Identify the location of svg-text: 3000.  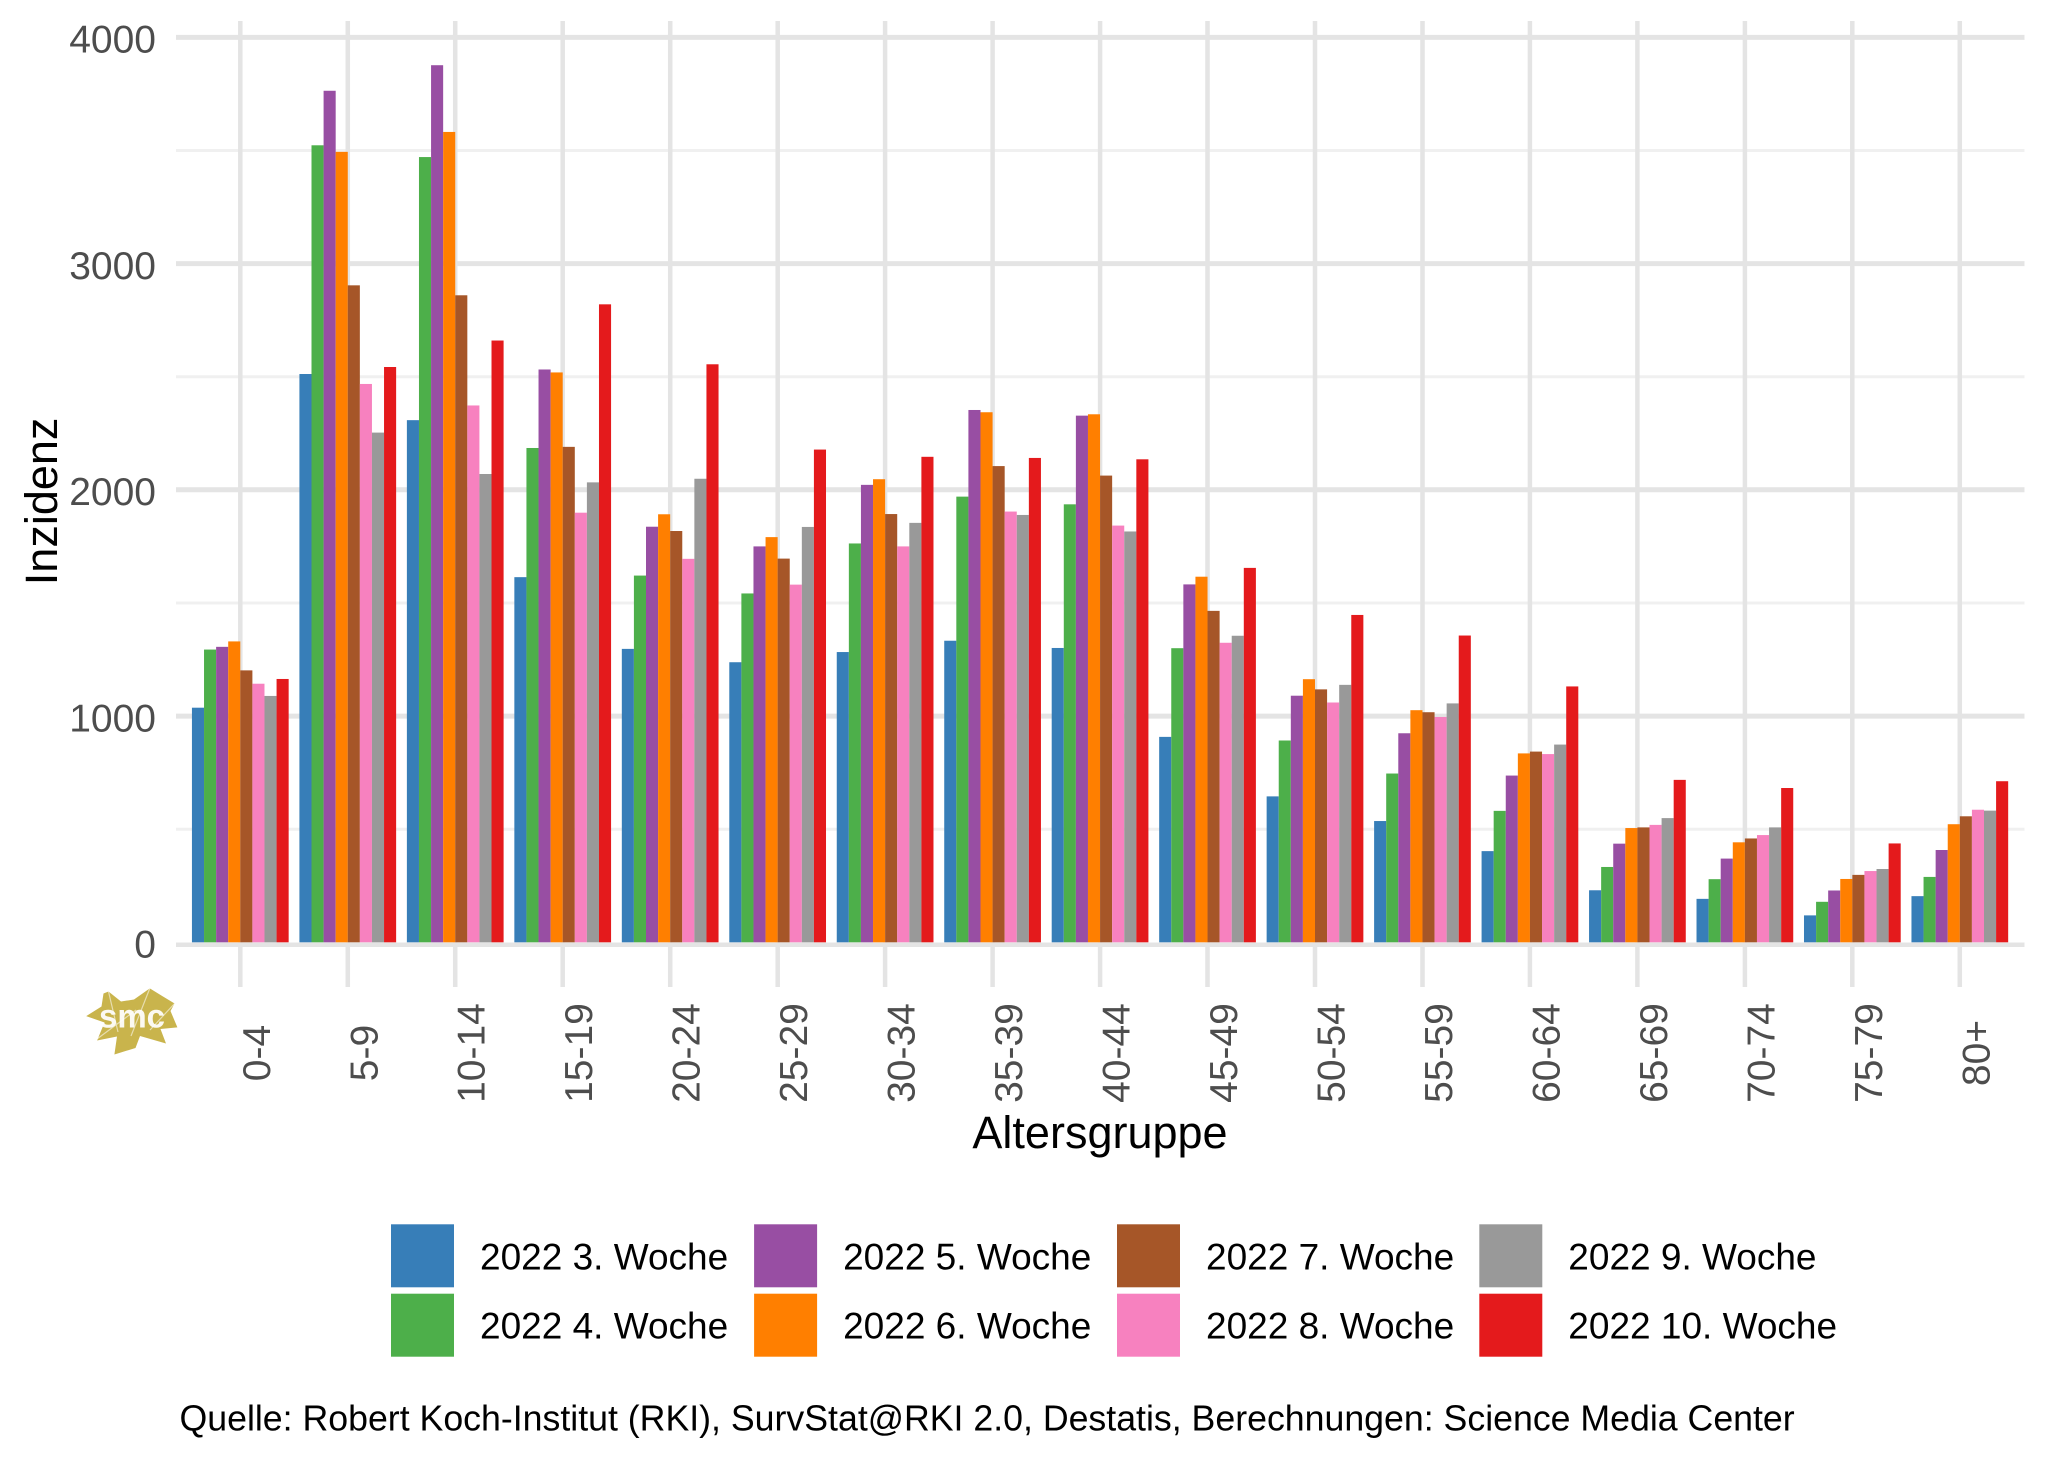
(112, 266).